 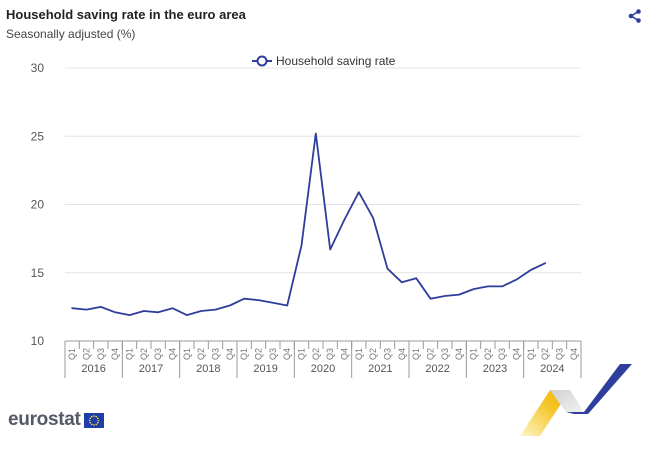 I want to click on year-label: 2018, so click(x=208, y=369).